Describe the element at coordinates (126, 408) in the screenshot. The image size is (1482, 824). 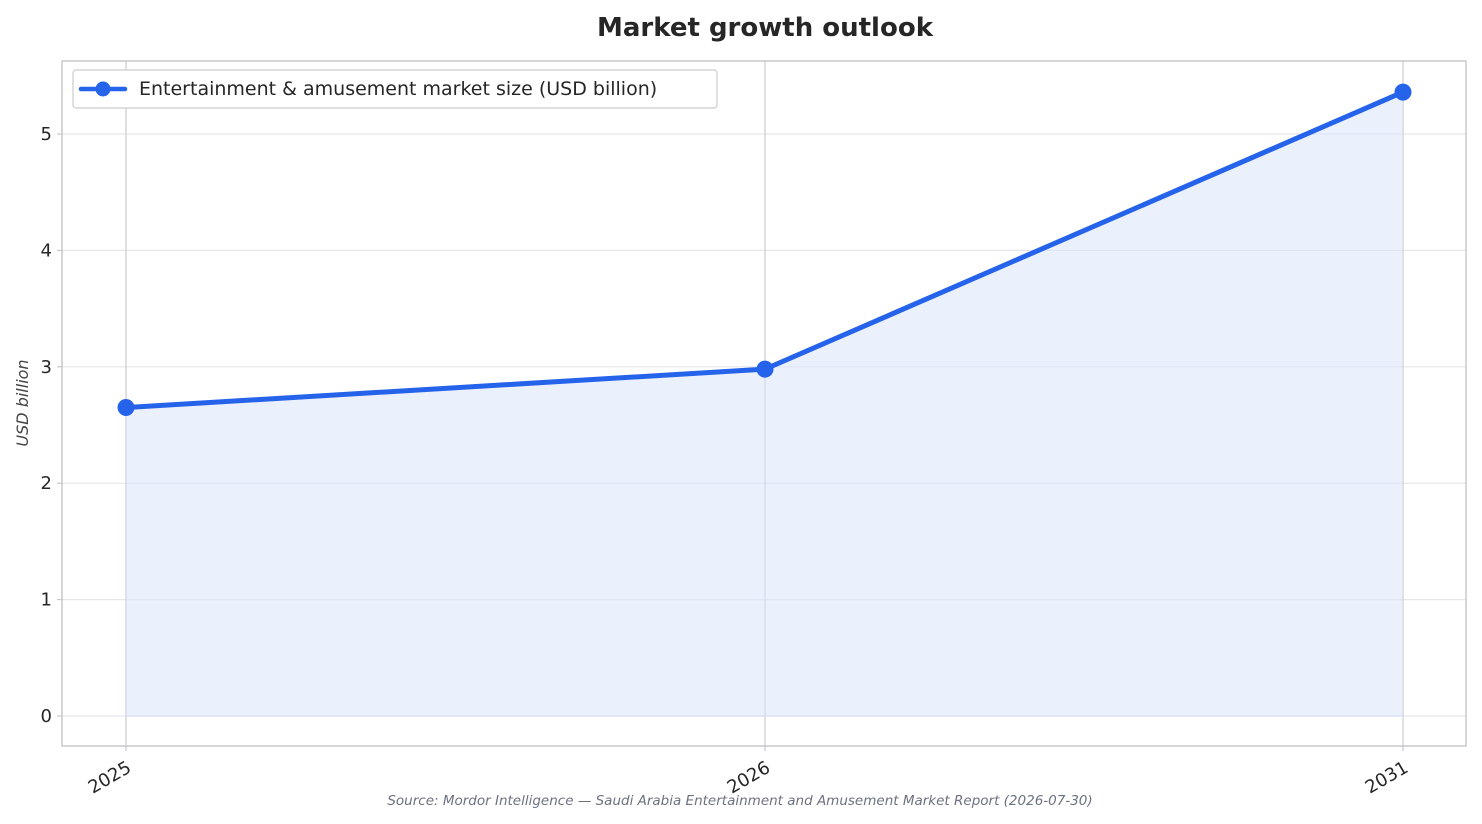
I see `data-point-2025` at that location.